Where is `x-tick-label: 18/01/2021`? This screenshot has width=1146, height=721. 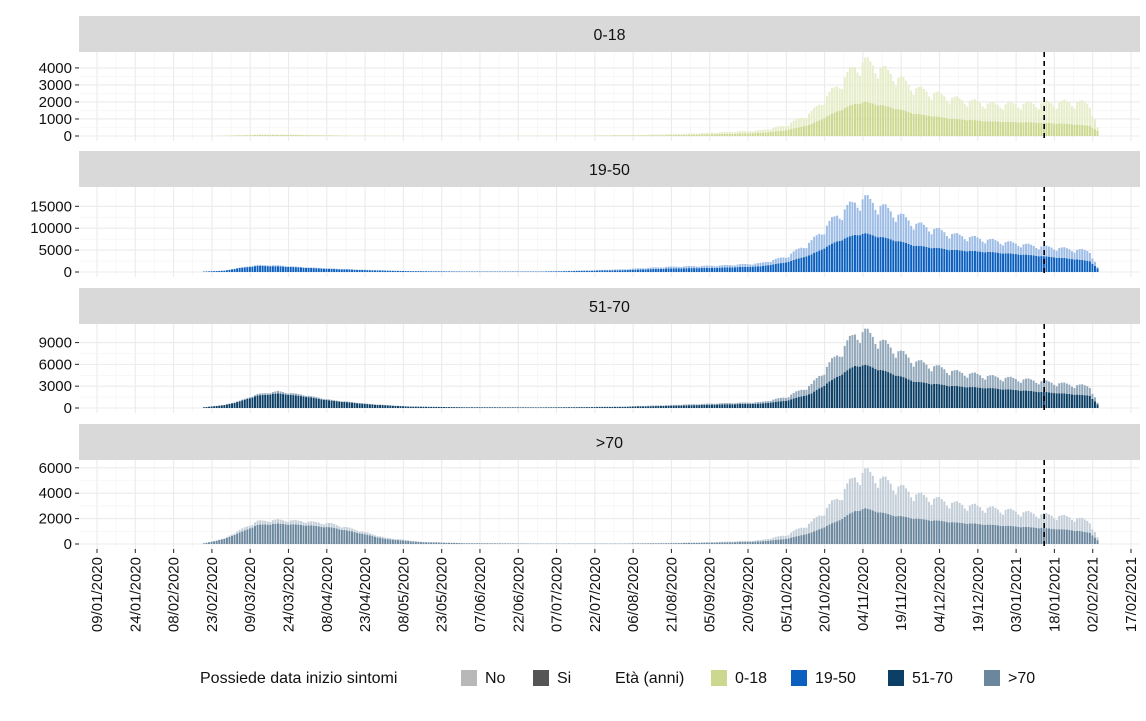
x-tick-label: 18/01/2021 is located at coordinates (1054, 594).